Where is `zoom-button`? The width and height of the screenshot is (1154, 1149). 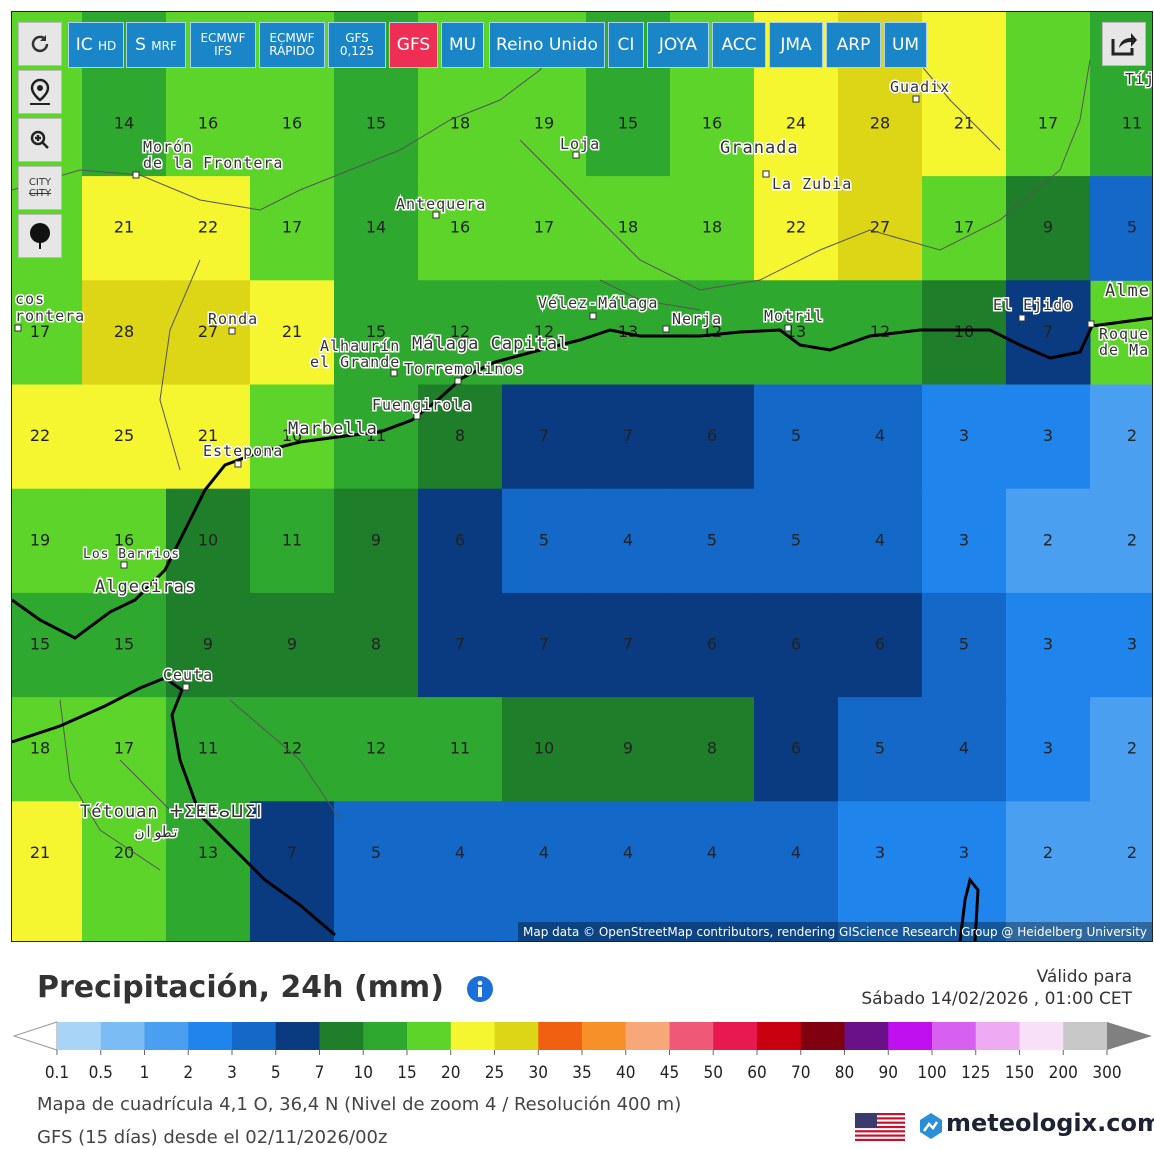 zoom-button is located at coordinates (40, 140).